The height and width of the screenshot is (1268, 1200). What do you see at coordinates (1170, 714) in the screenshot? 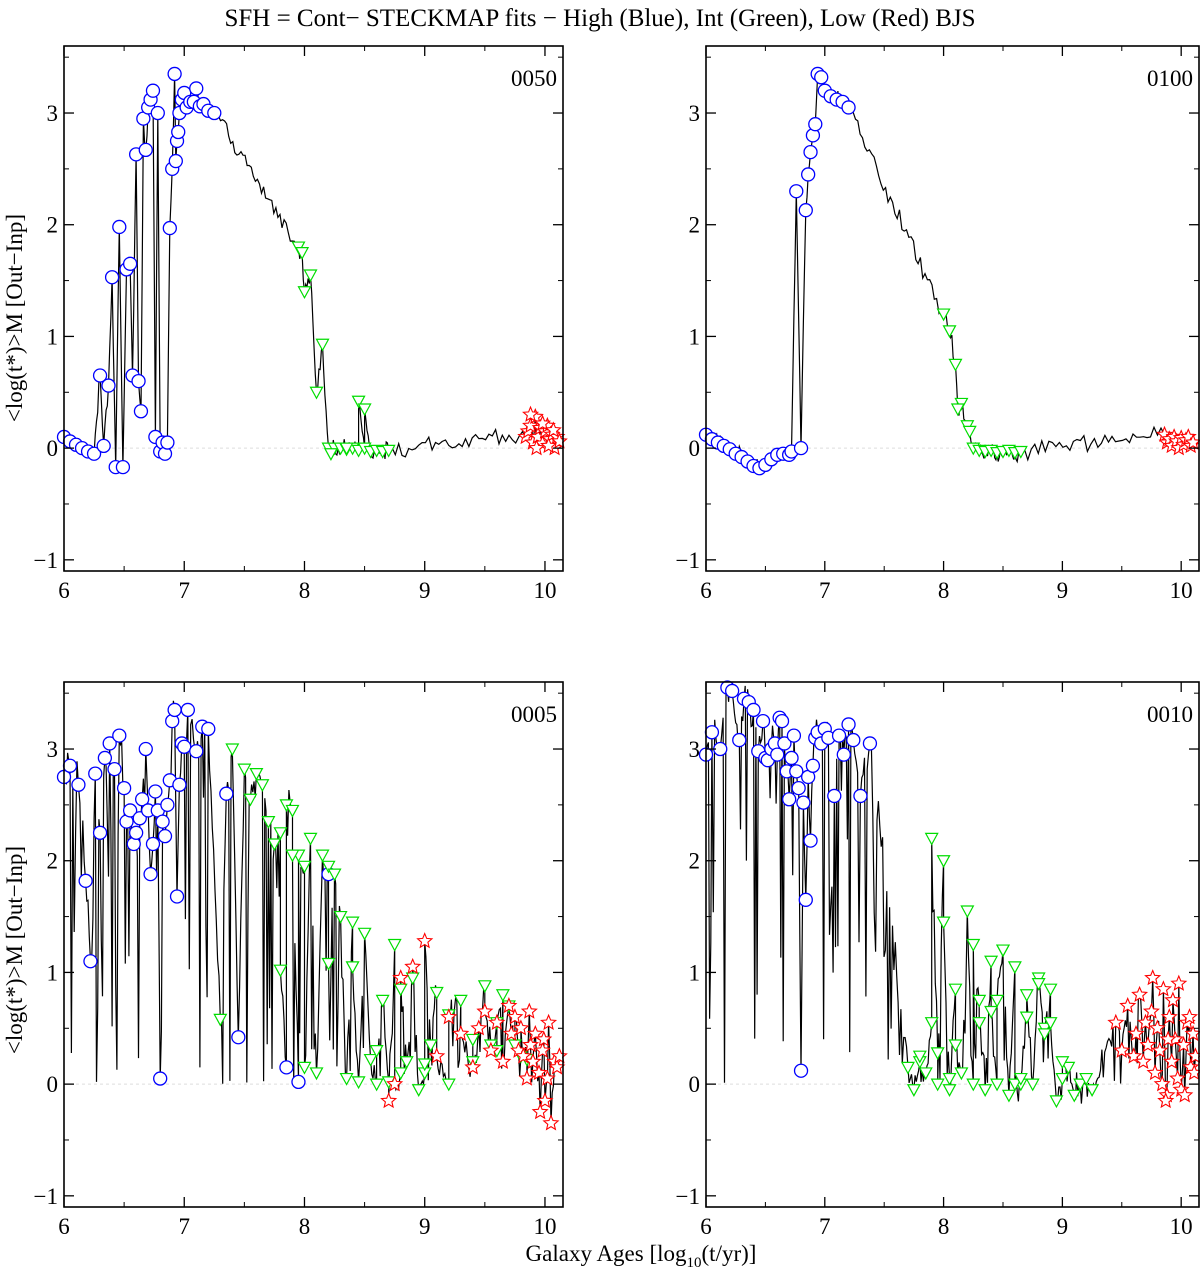
I see `panel-label: 0010` at bounding box center [1170, 714].